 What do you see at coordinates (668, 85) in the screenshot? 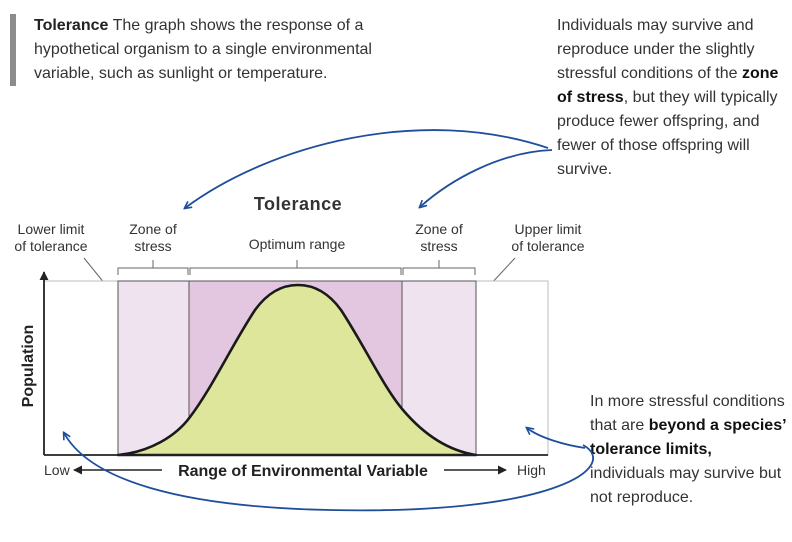
I see `stress-note-emphasis: zone of stress` at bounding box center [668, 85].